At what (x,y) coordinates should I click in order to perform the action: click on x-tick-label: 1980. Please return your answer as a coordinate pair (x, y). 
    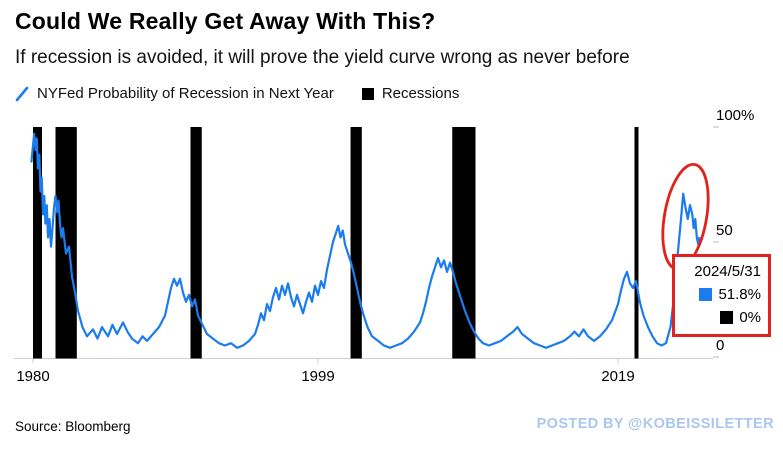
    Looking at the image, I should click on (32, 376).